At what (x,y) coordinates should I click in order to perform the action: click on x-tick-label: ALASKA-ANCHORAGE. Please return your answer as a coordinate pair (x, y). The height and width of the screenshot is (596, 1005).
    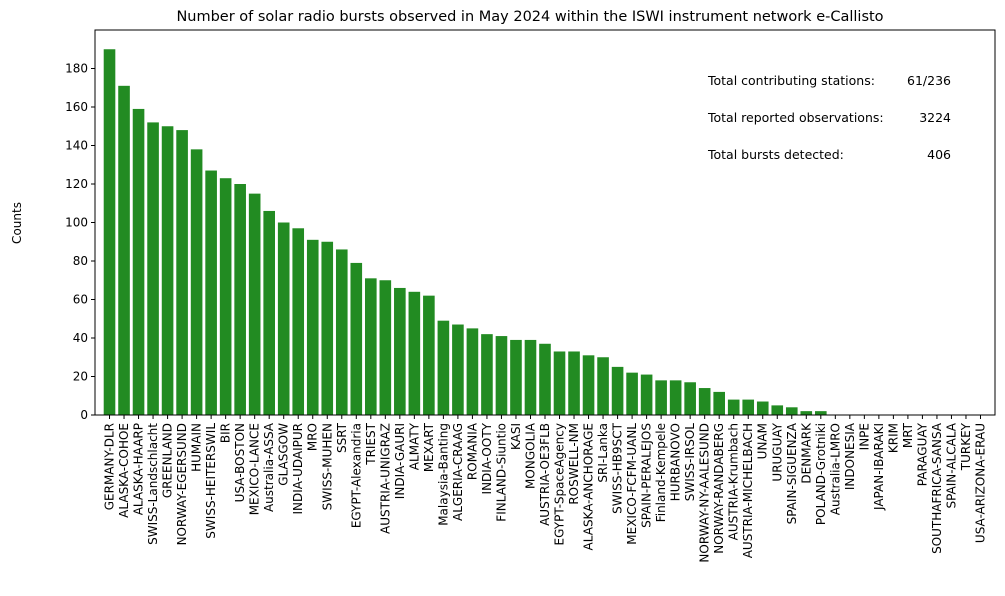
    Looking at the image, I should click on (589, 486).